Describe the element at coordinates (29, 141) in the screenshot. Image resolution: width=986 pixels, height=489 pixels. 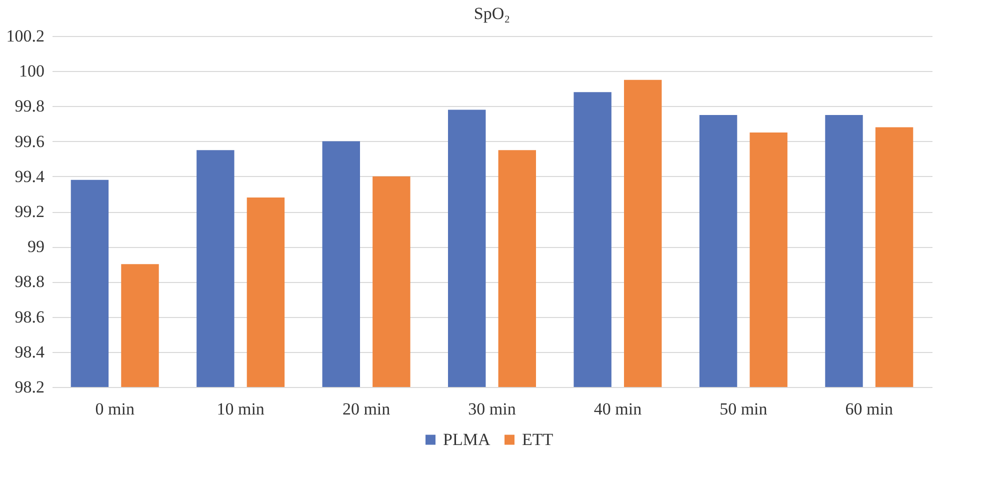
I see `y-tick-label: 99.6` at that location.